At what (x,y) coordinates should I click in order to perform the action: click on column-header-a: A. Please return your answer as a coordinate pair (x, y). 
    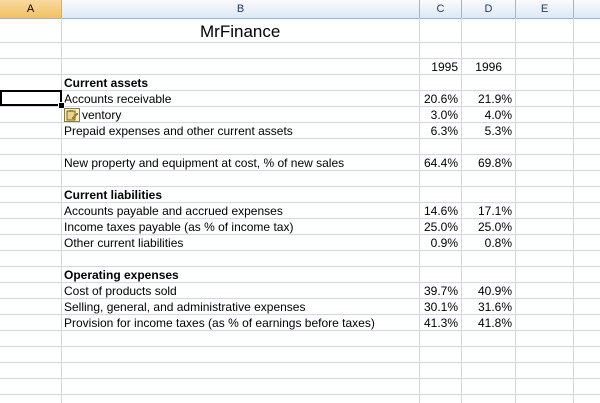
    Looking at the image, I should click on (31, 9).